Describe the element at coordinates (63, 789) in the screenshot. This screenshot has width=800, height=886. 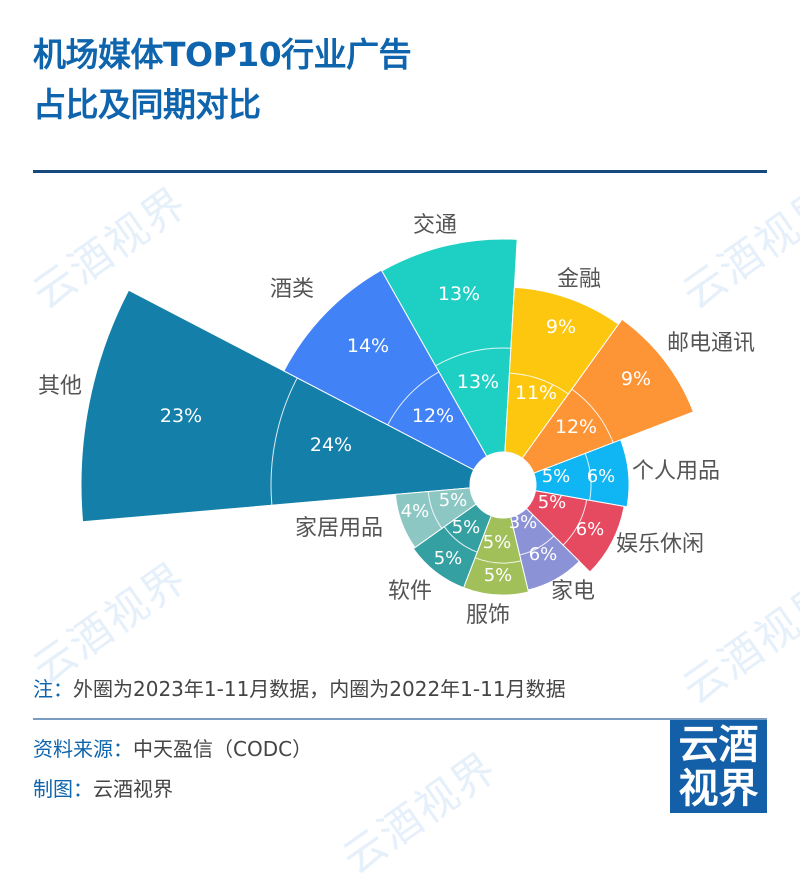
I see `credit-label: 制图：` at that location.